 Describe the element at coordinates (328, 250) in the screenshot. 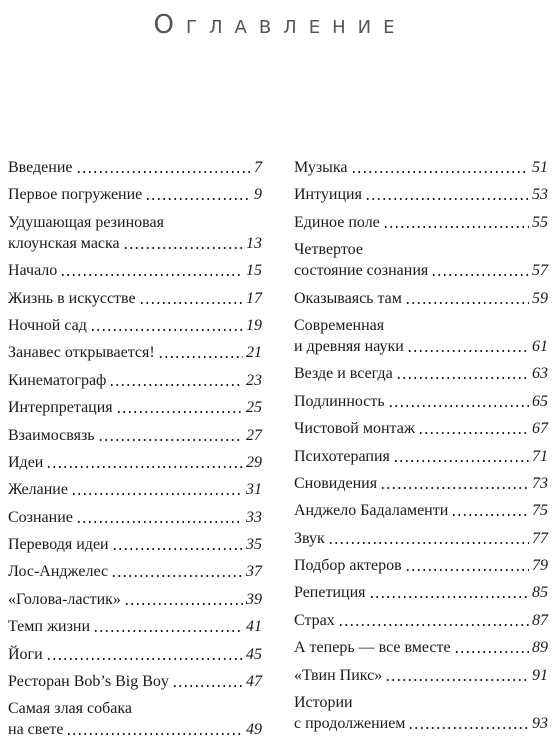

I see `entry-title: Четвертое` at that location.